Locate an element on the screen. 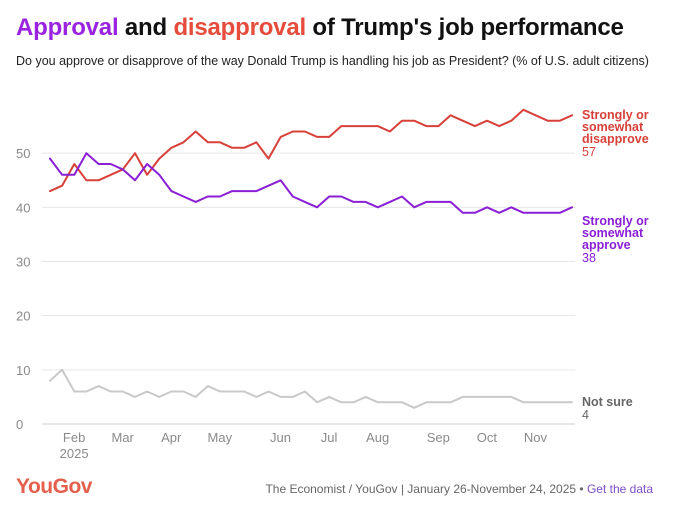 This screenshot has width=683, height=512. end-value-not-sure: 4 is located at coordinates (585, 415).